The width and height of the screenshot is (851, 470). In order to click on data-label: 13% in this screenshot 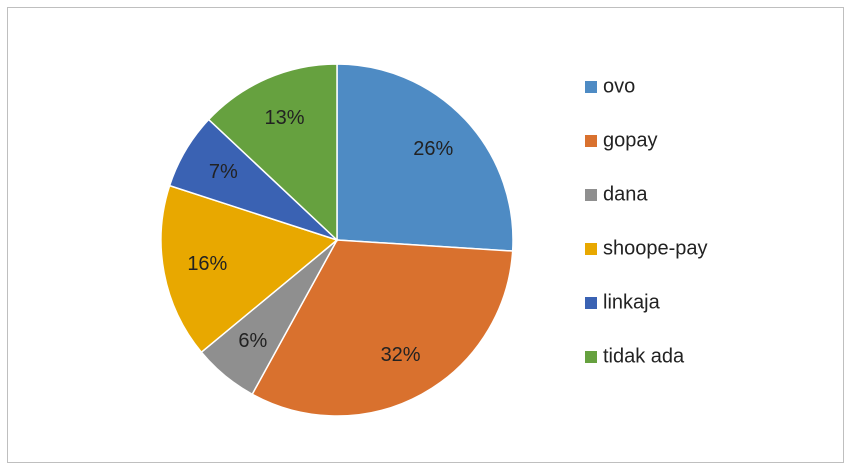, I will do `click(285, 118)`.